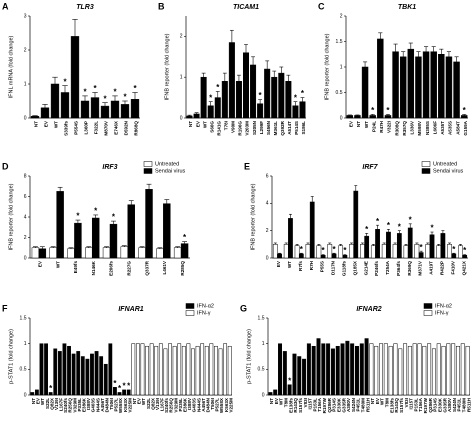 Image resolution: width=474 pixels, height=441 pixels. What do you see at coordinates (449, 404) in the screenshot?
I see `x-tick-label: A380V` at bounding box center [449, 404].